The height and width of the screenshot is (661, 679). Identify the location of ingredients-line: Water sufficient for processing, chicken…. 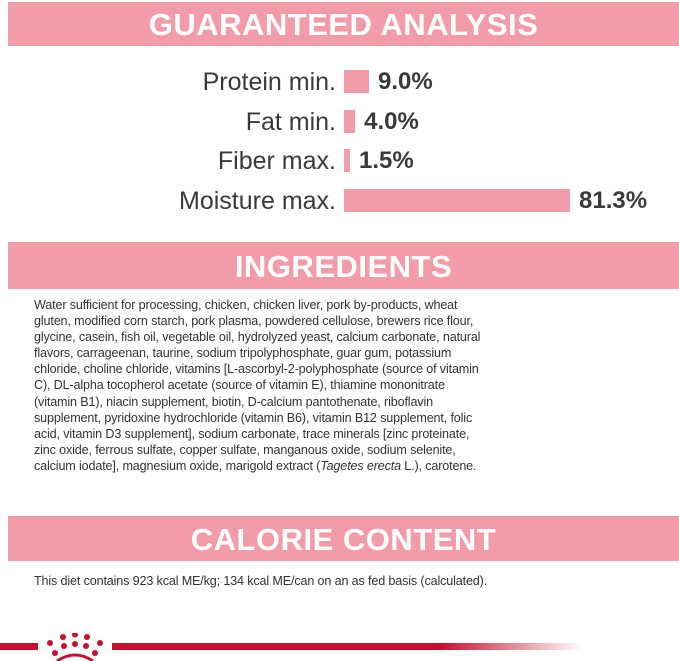
(246, 305).